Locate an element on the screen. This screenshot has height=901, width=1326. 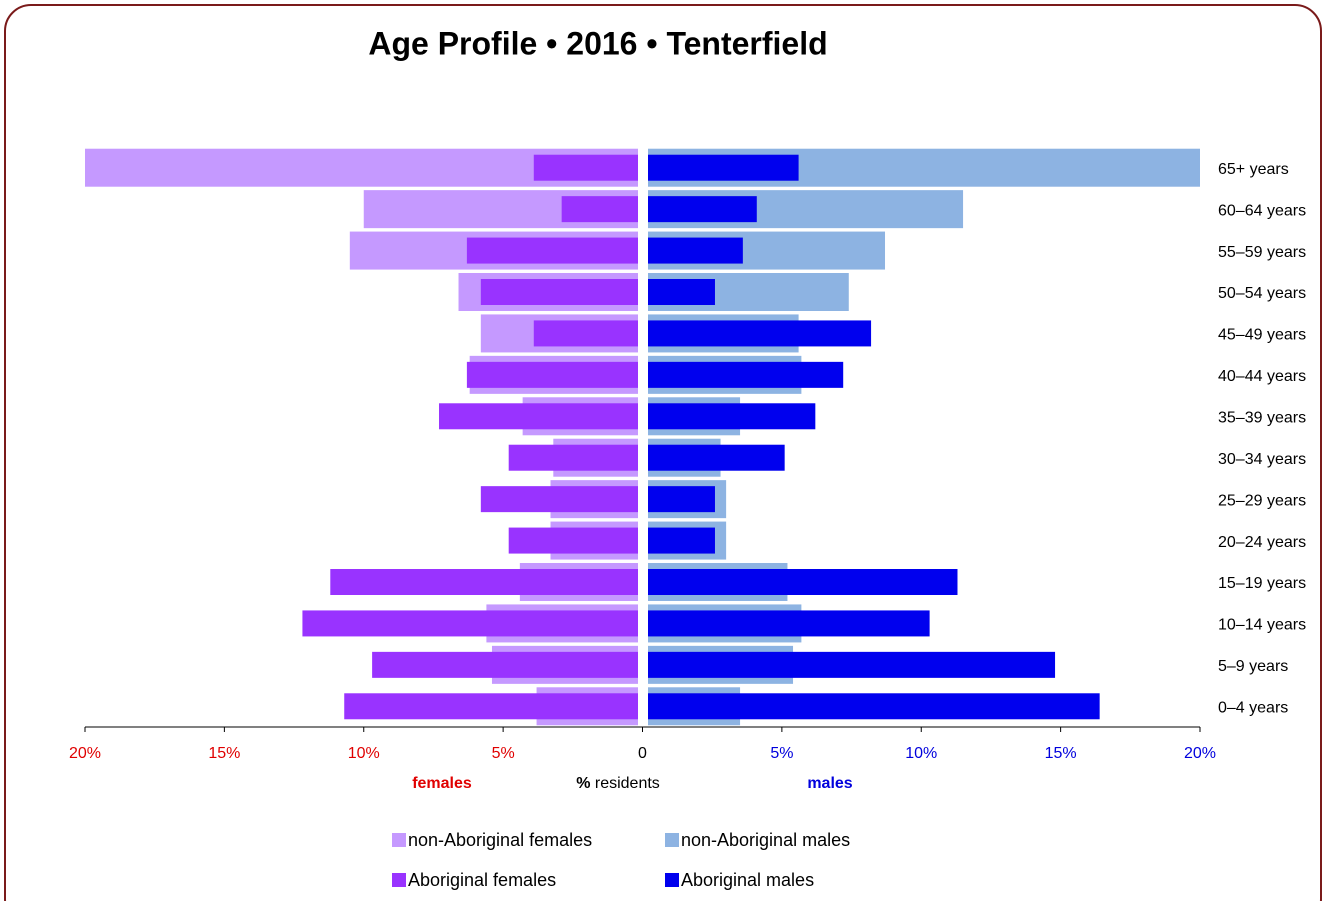
category-label: 35–39 years is located at coordinates (1262, 418).